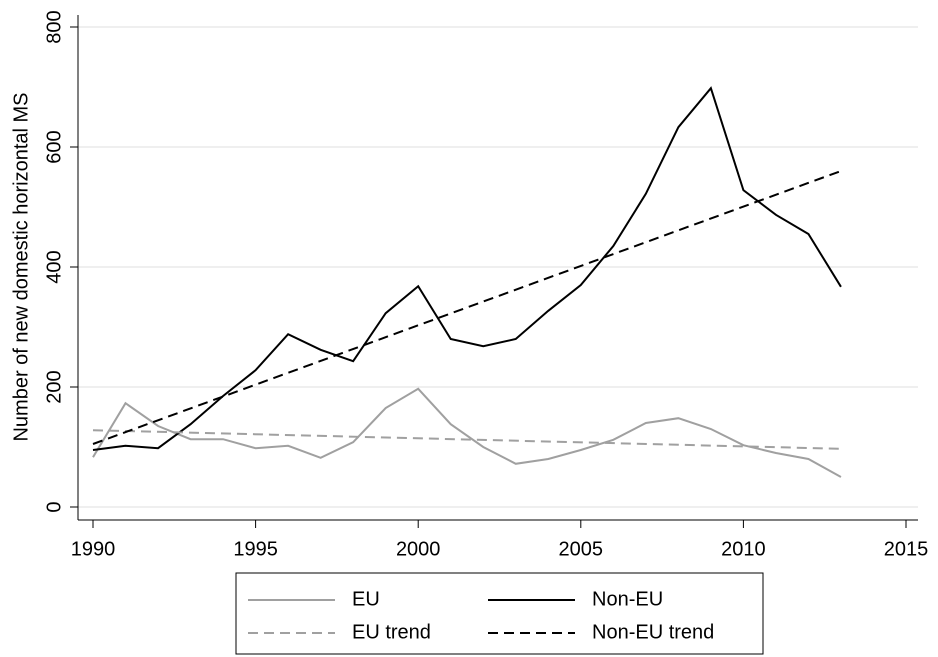  Describe the element at coordinates (54, 266) in the screenshot. I see `y-tick-label: 400` at that location.